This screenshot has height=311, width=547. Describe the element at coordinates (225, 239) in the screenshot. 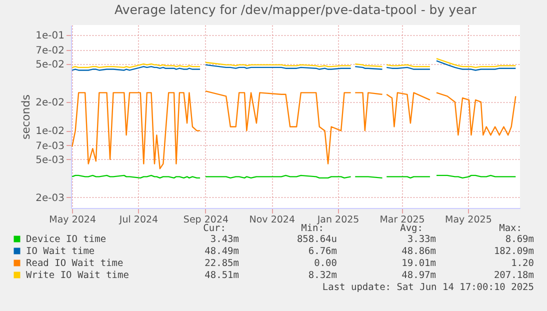

I see `text: 3.43m` at that location.